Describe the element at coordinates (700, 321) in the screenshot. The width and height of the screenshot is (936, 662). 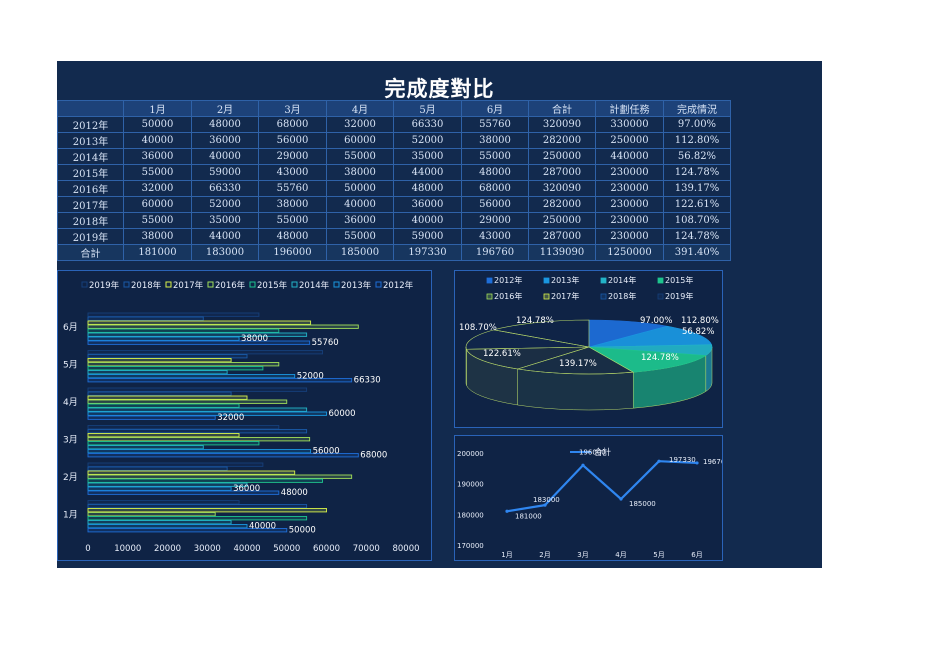
I see `data-label: 112.80%` at that location.